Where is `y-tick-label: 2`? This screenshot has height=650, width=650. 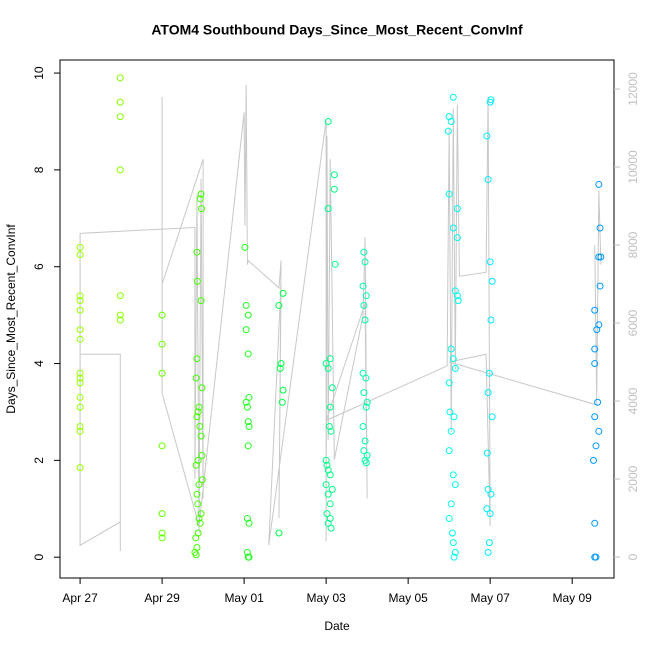
y-tick-label: 2 is located at coordinates (39, 460).